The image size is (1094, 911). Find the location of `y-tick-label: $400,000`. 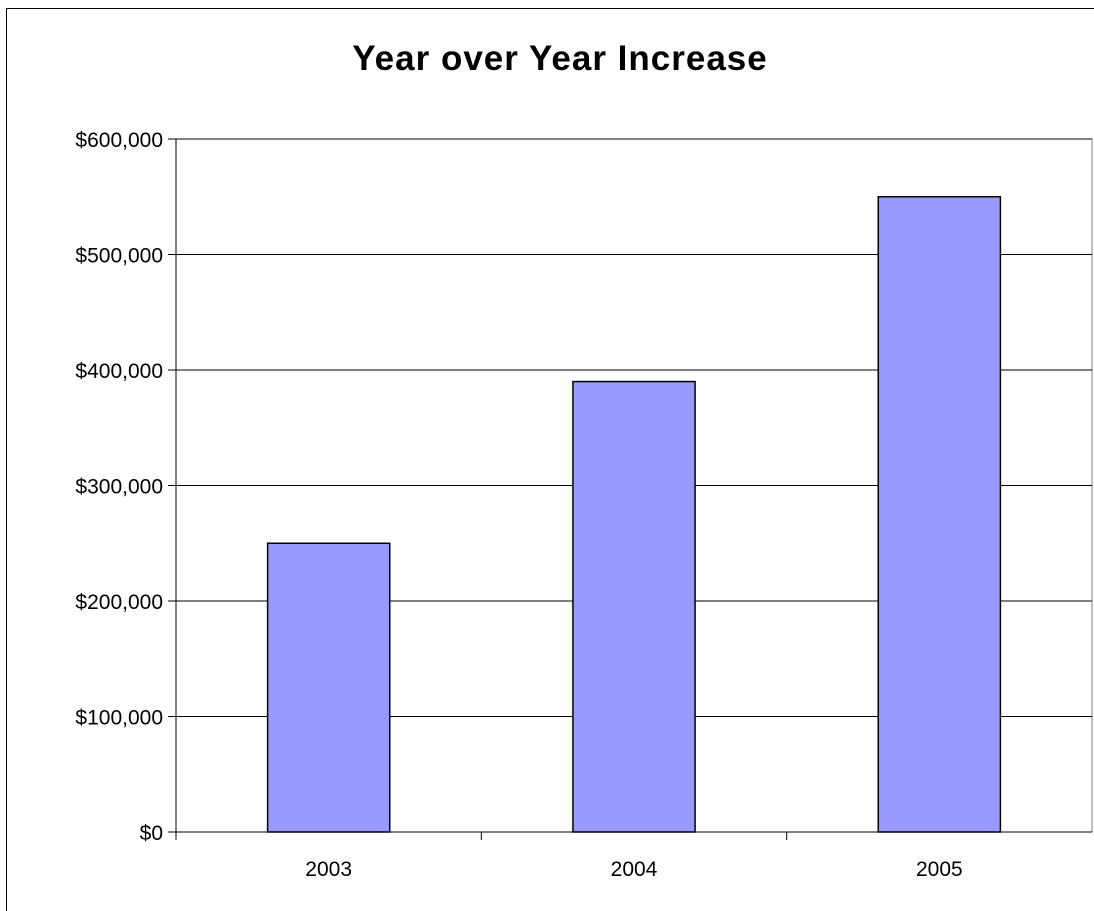

y-tick-label: $400,000 is located at coordinates (119, 371).